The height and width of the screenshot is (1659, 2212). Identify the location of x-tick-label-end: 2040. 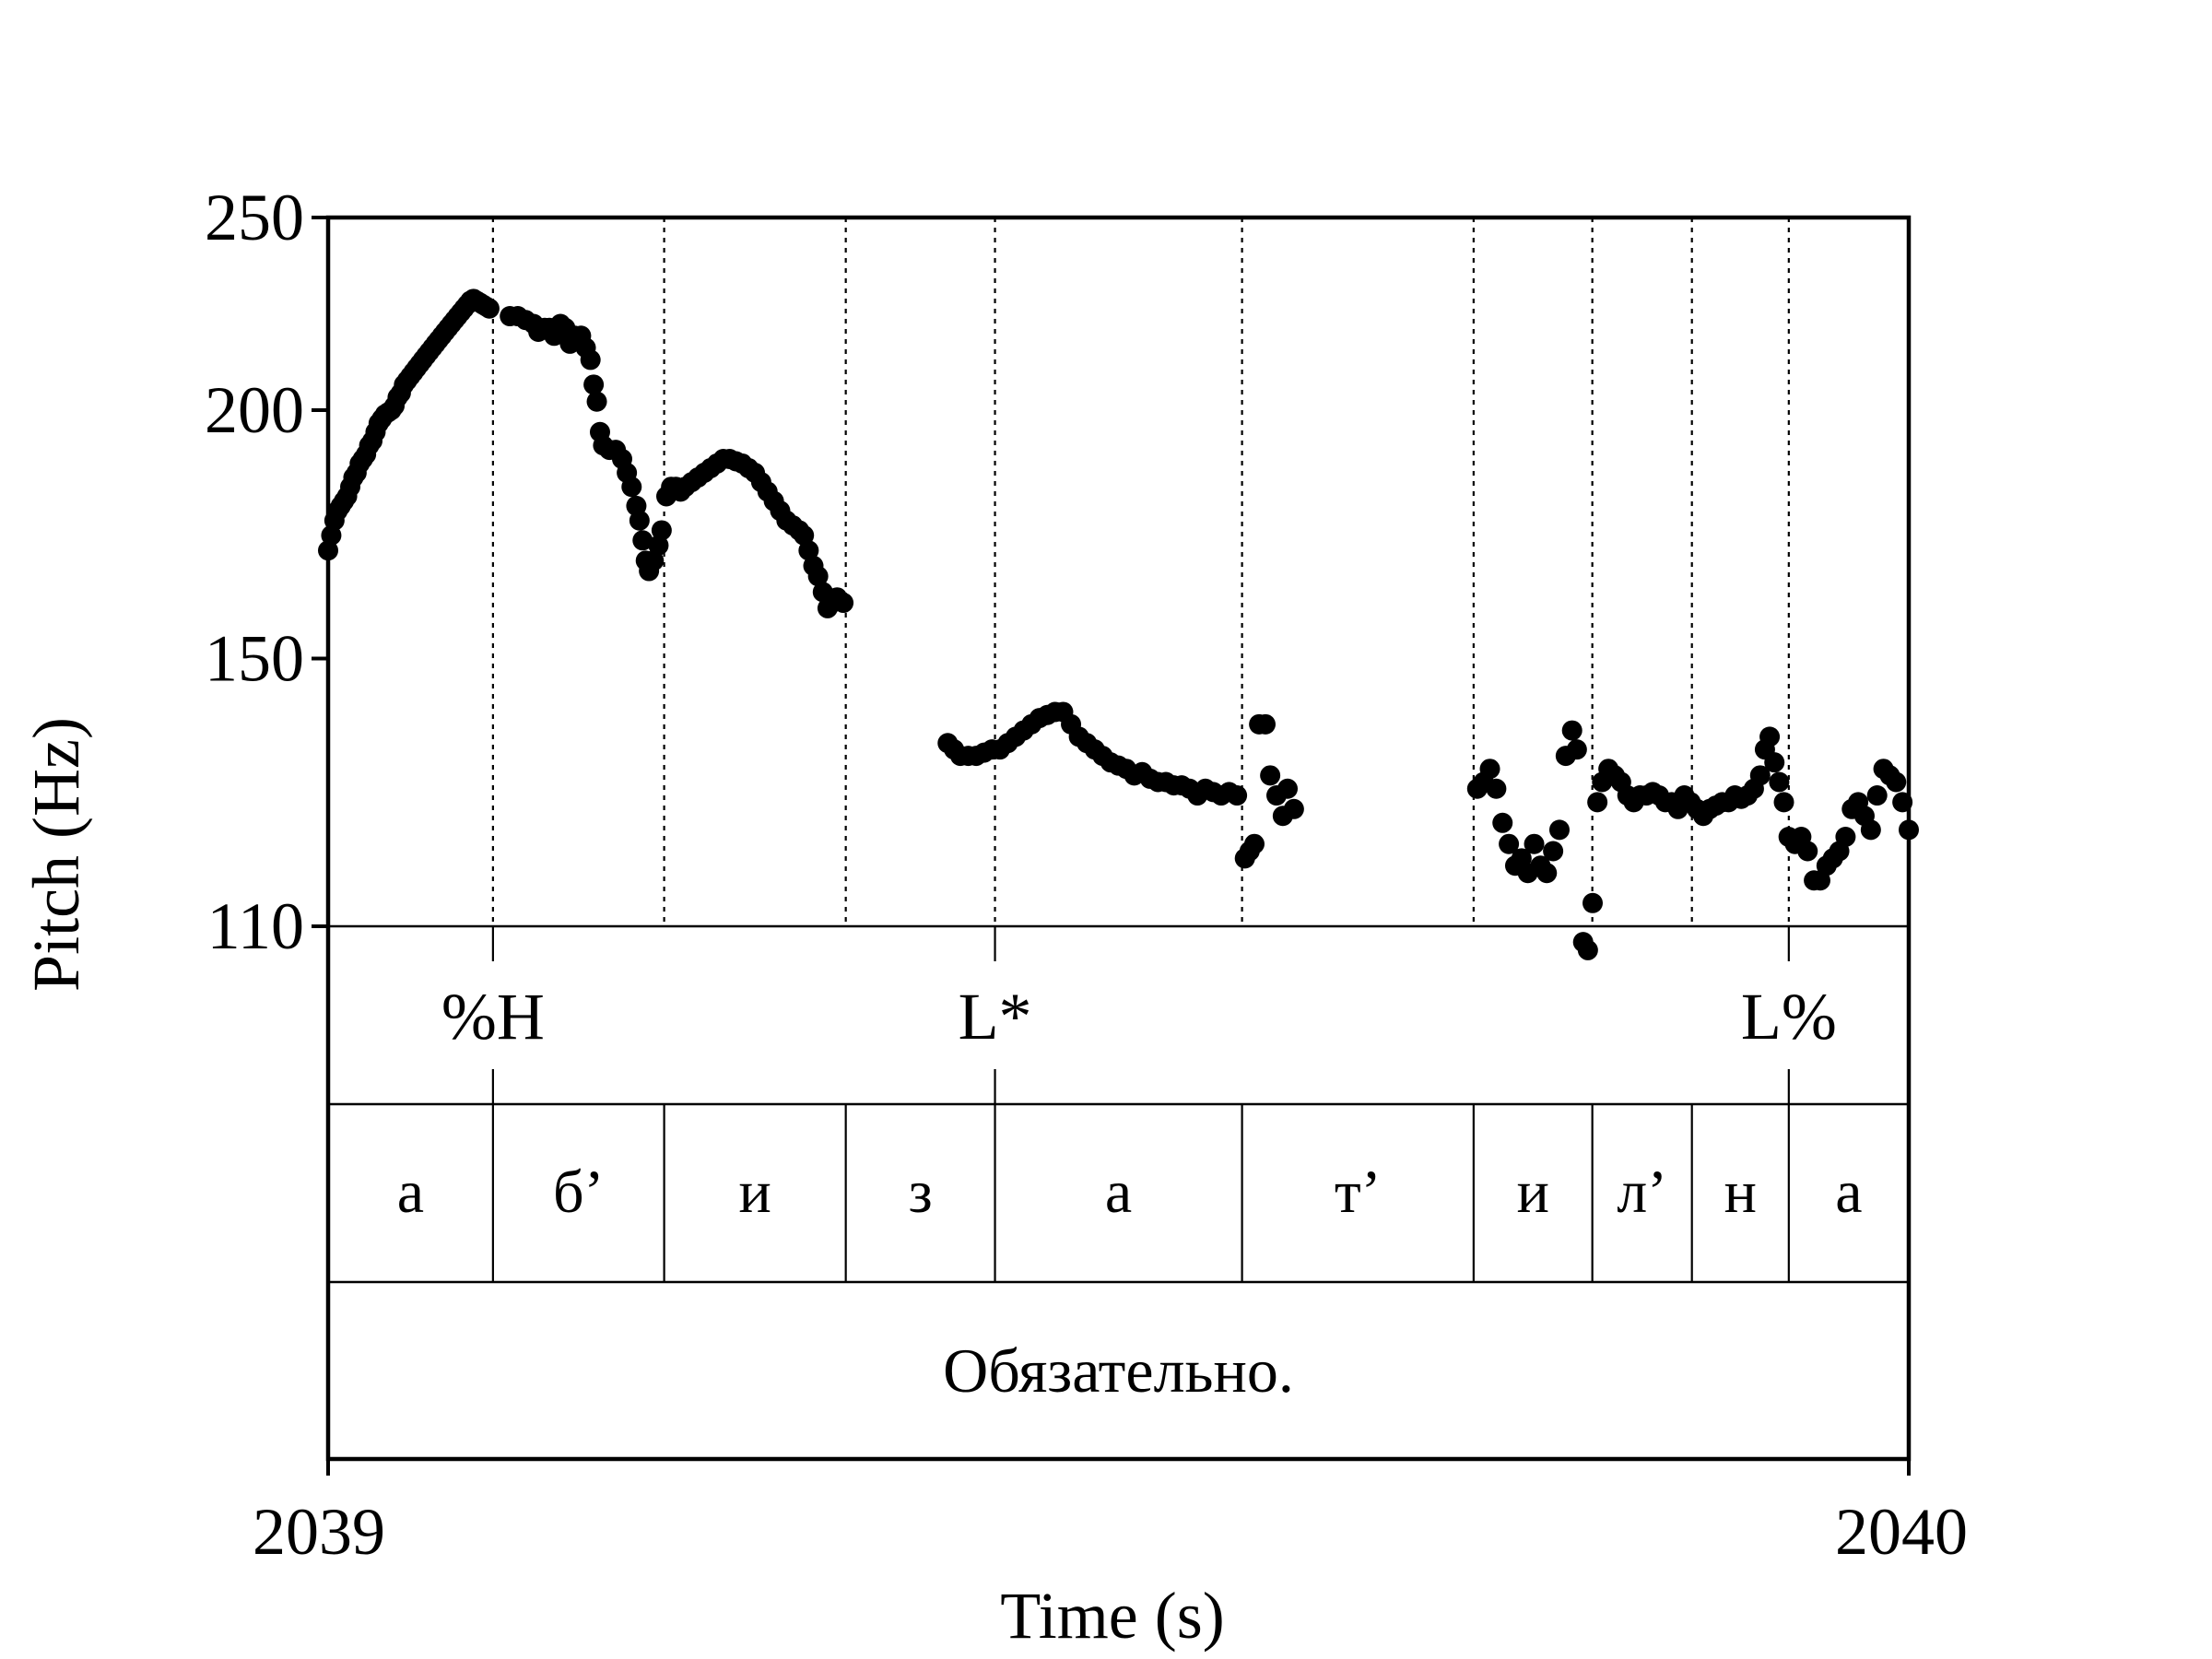
(1901, 1532).